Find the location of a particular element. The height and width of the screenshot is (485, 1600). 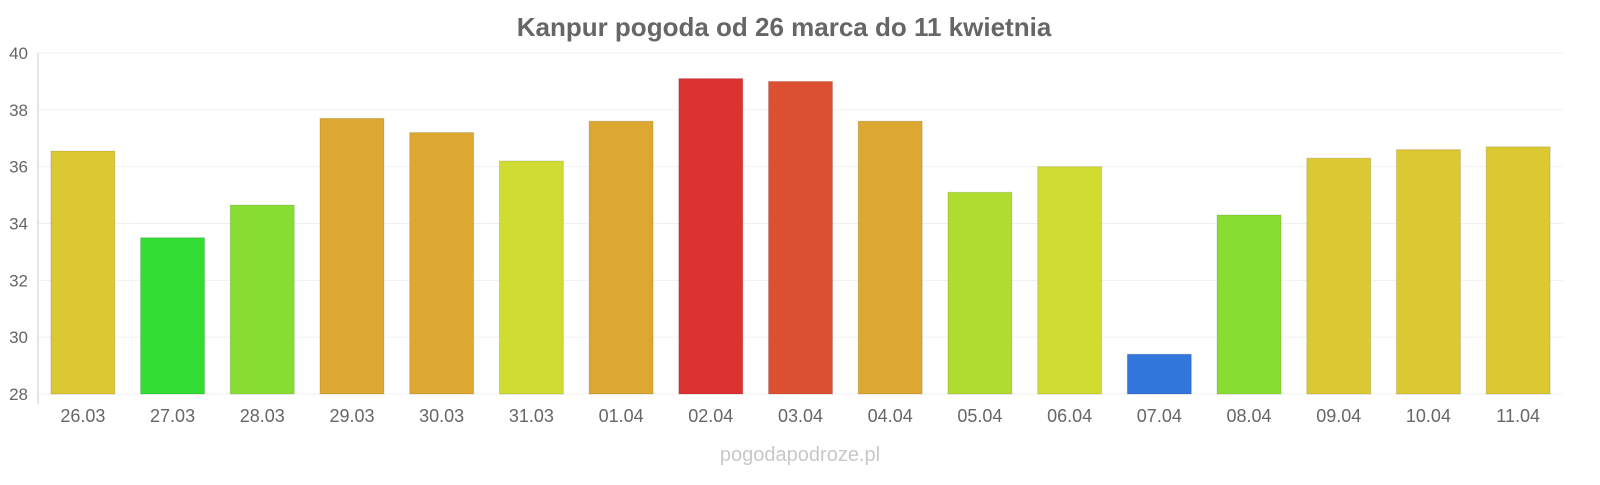

x-tick-label: 27.03 is located at coordinates (172, 416).